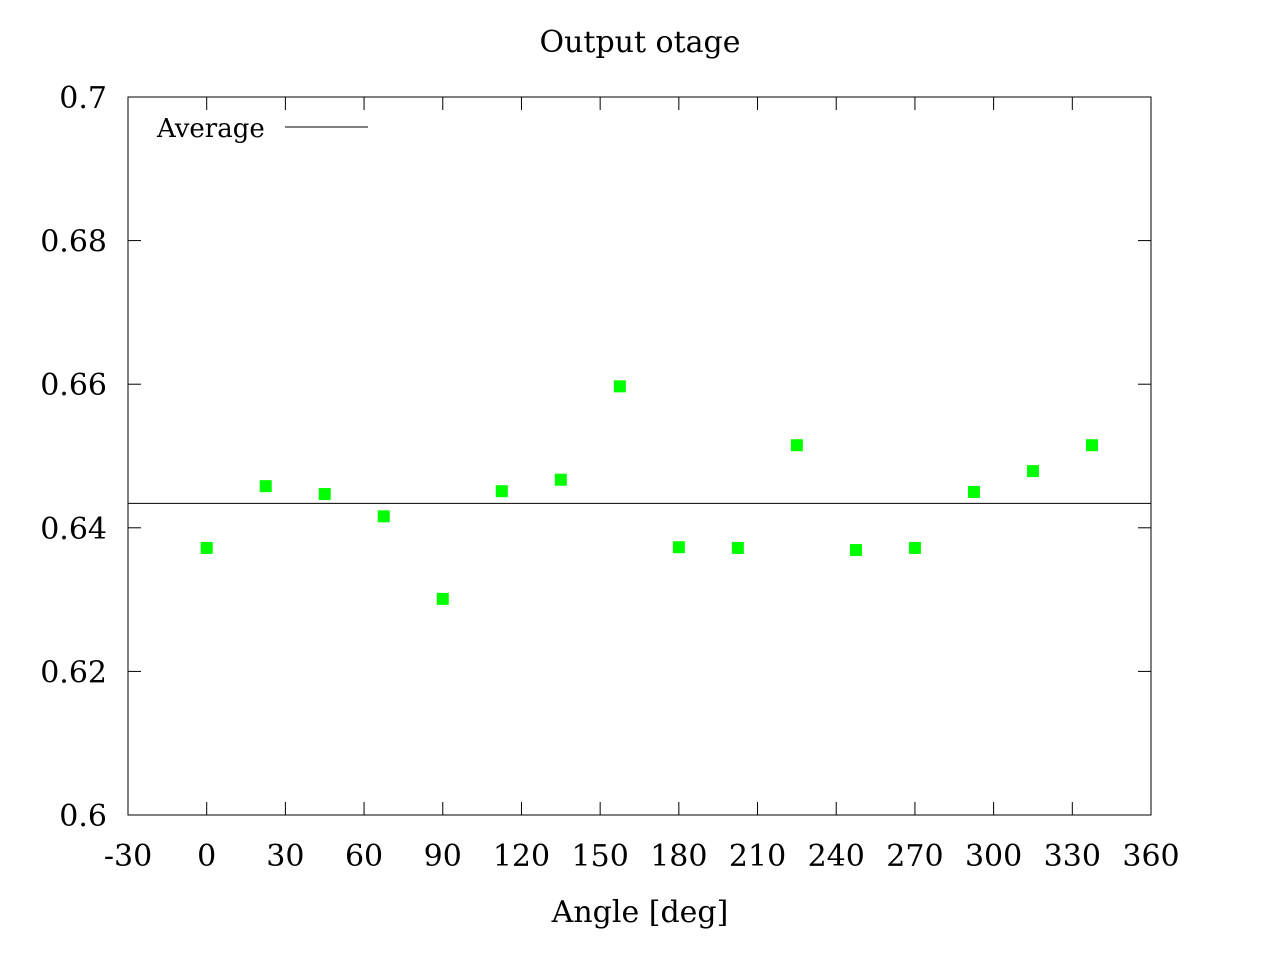  Describe the element at coordinates (836, 856) in the screenshot. I see `x-tick-label: 240` at that location.